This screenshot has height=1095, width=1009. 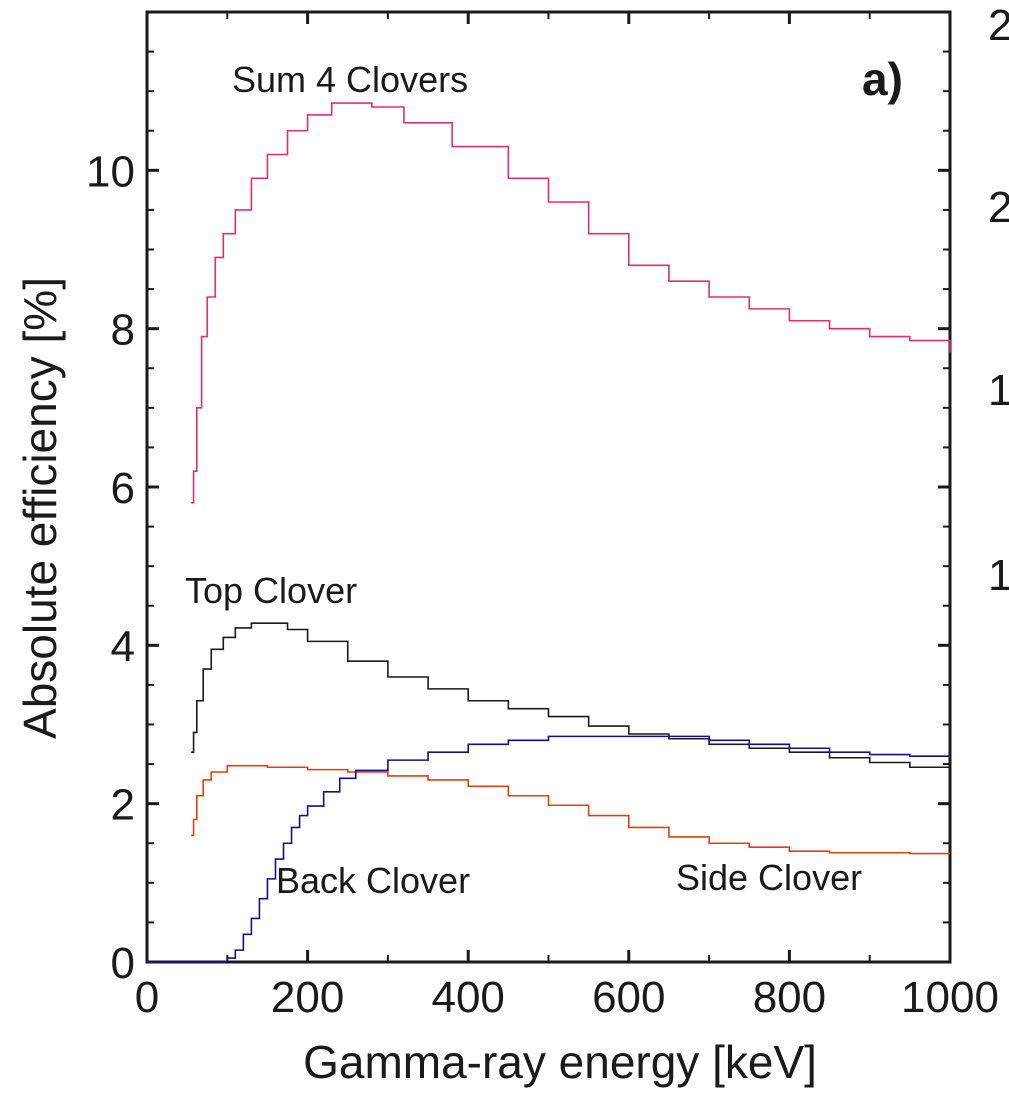 I want to click on y-tick-label: 2, so click(x=123, y=805).